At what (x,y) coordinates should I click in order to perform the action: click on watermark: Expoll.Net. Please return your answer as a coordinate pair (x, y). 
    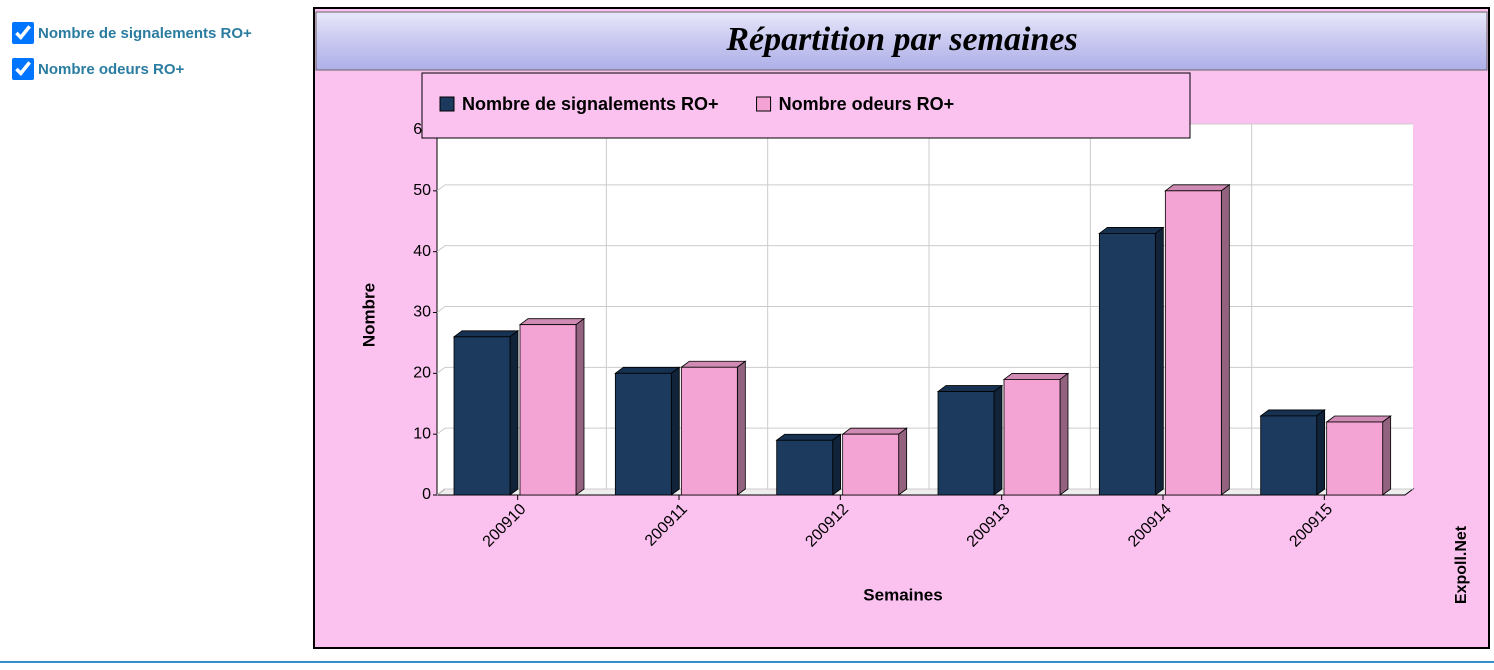
    Looking at the image, I should click on (1461, 564).